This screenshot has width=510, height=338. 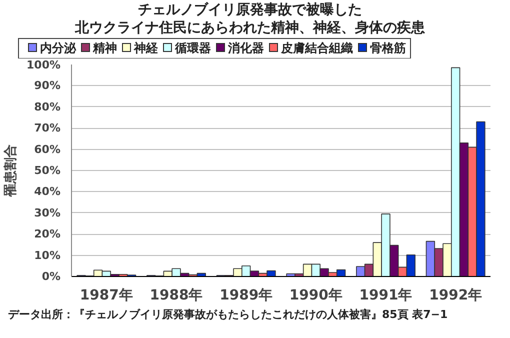 I want to click on y-tick-label: 0%, so click(x=51, y=276).